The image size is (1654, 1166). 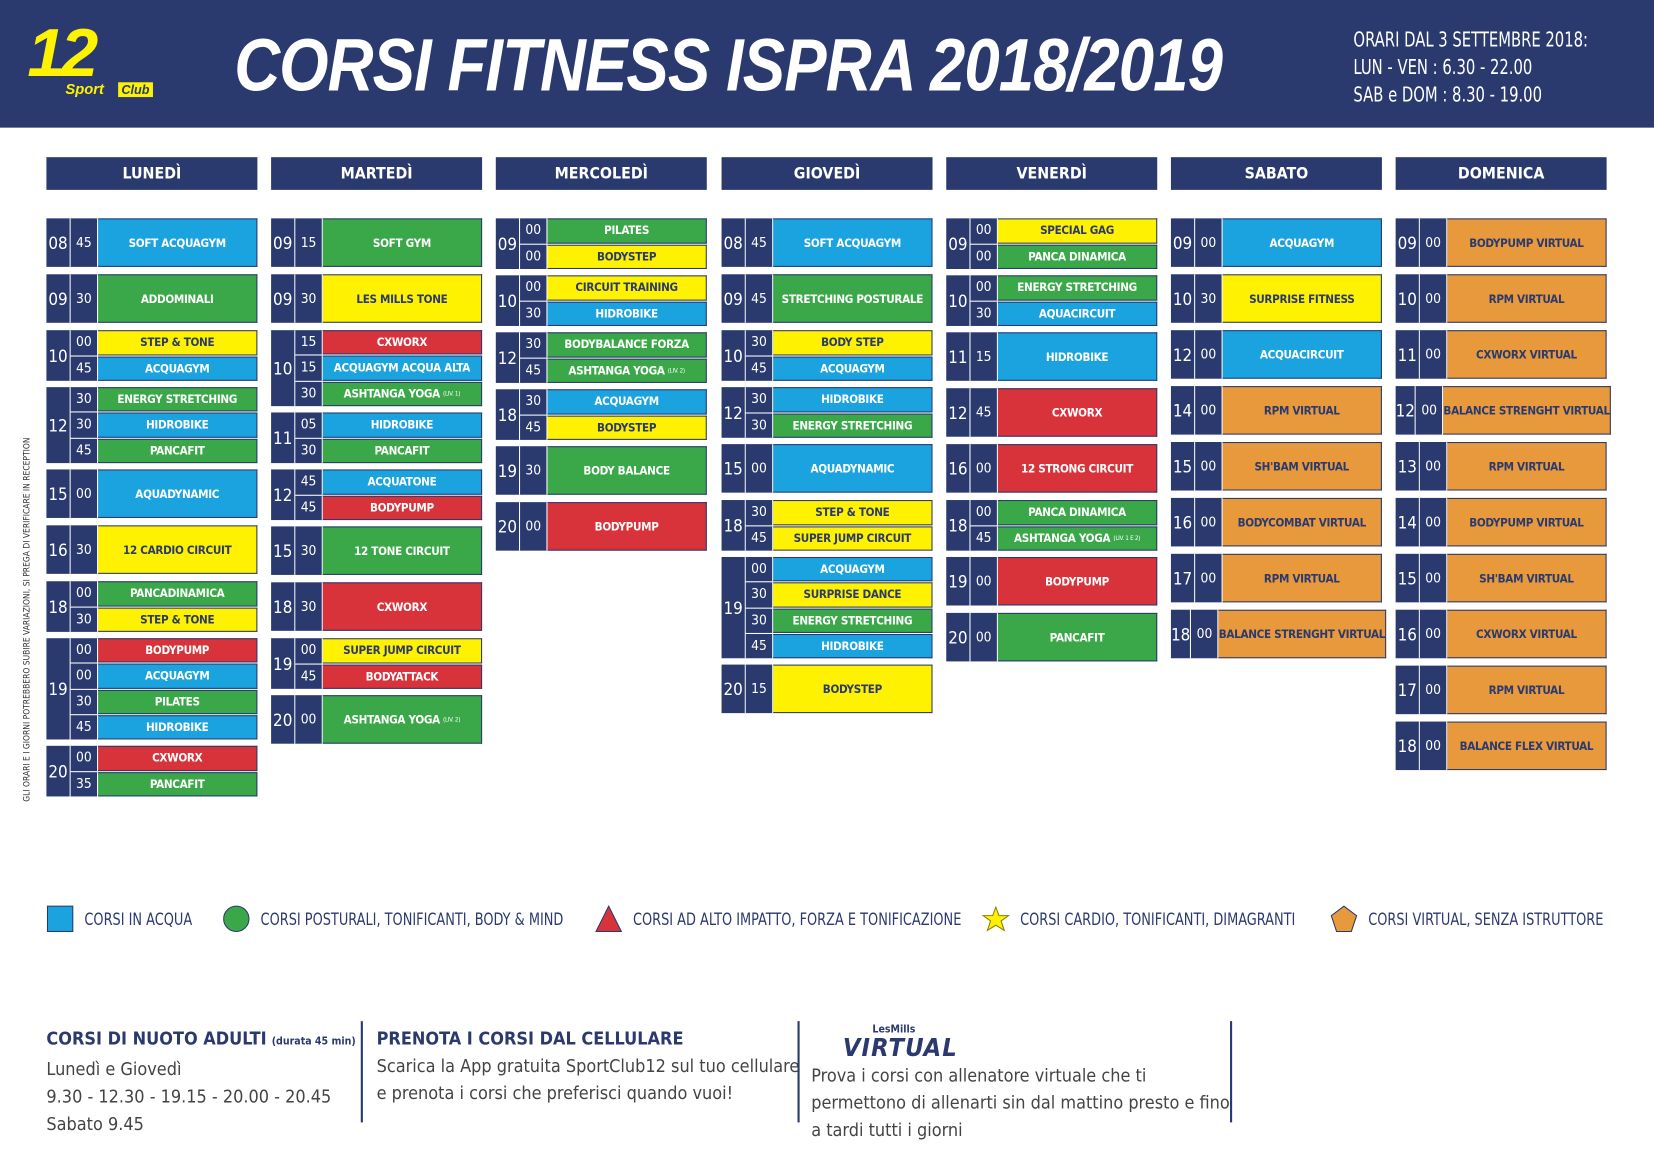 I want to click on hour: 08, so click(x=733, y=242).